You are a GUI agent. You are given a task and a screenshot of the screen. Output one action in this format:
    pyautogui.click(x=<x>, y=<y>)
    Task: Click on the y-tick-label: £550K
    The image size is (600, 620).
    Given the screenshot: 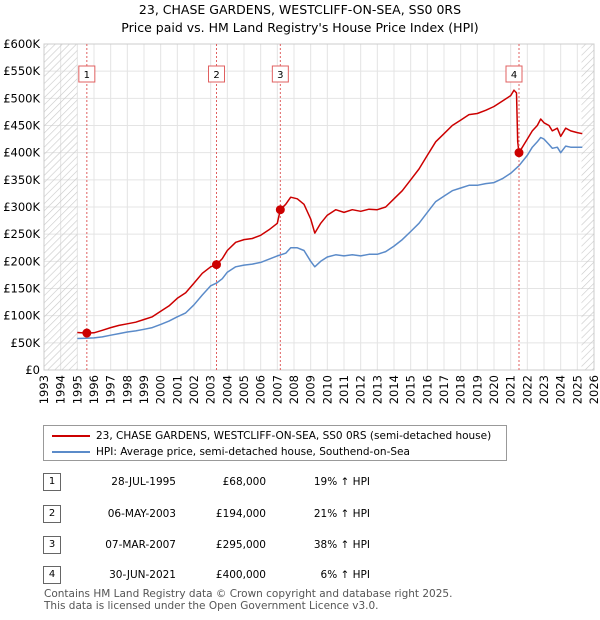 What is the action you would take?
    pyautogui.click(x=21, y=71)
    